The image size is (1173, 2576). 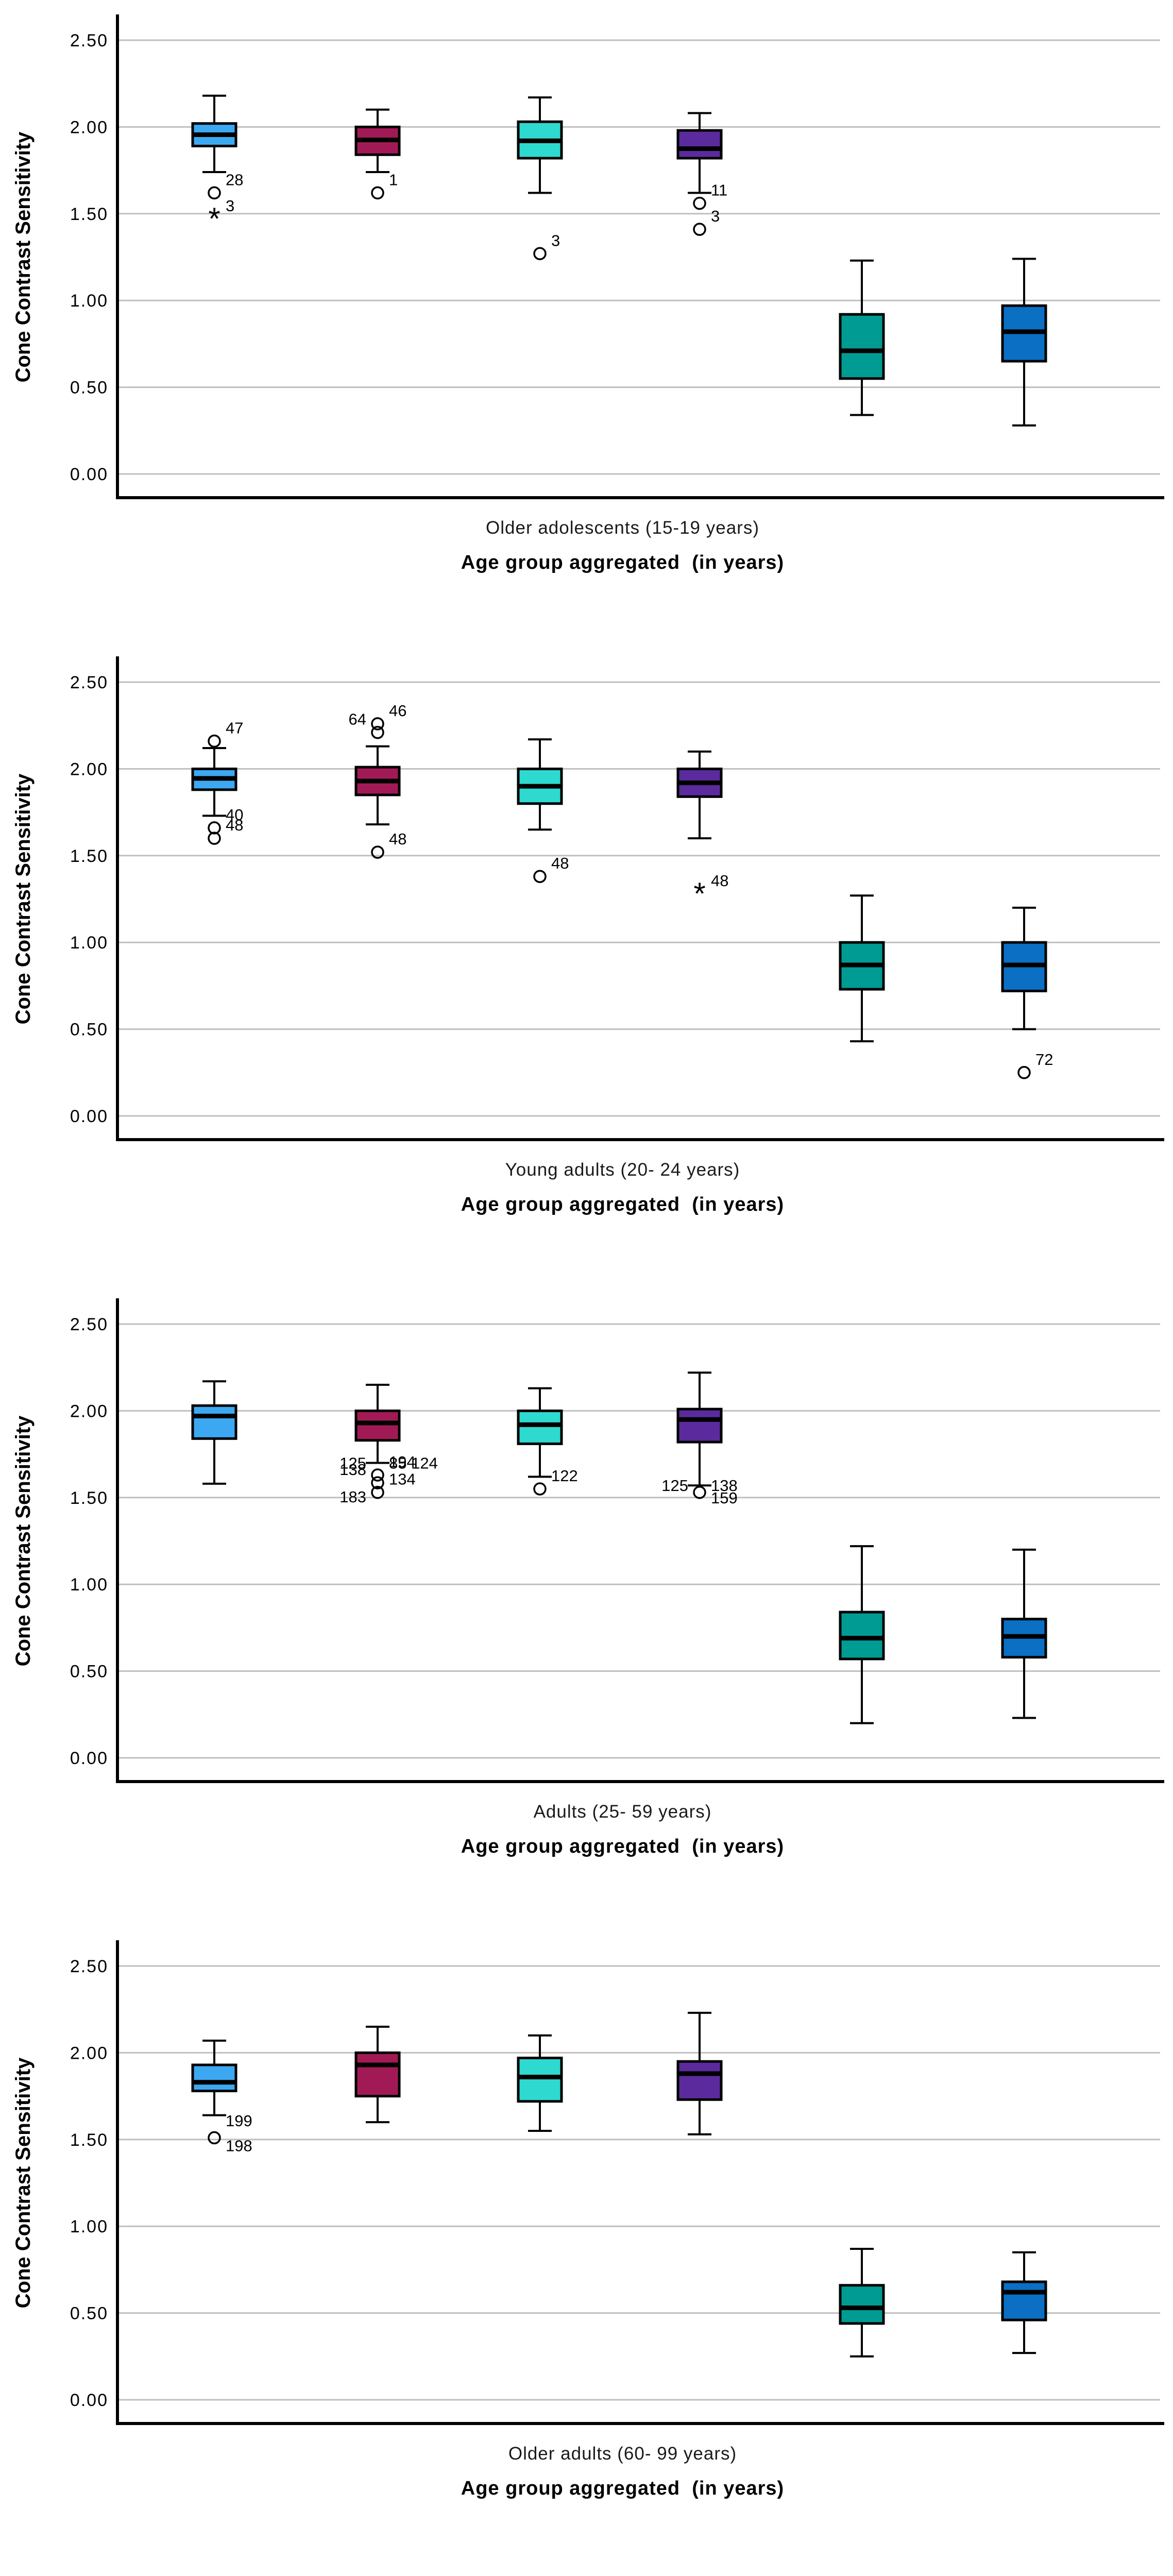 What do you see at coordinates (543, 810) in the screenshot?
I see `box-group-M_cone_Log_CS_OD: 48` at bounding box center [543, 810].